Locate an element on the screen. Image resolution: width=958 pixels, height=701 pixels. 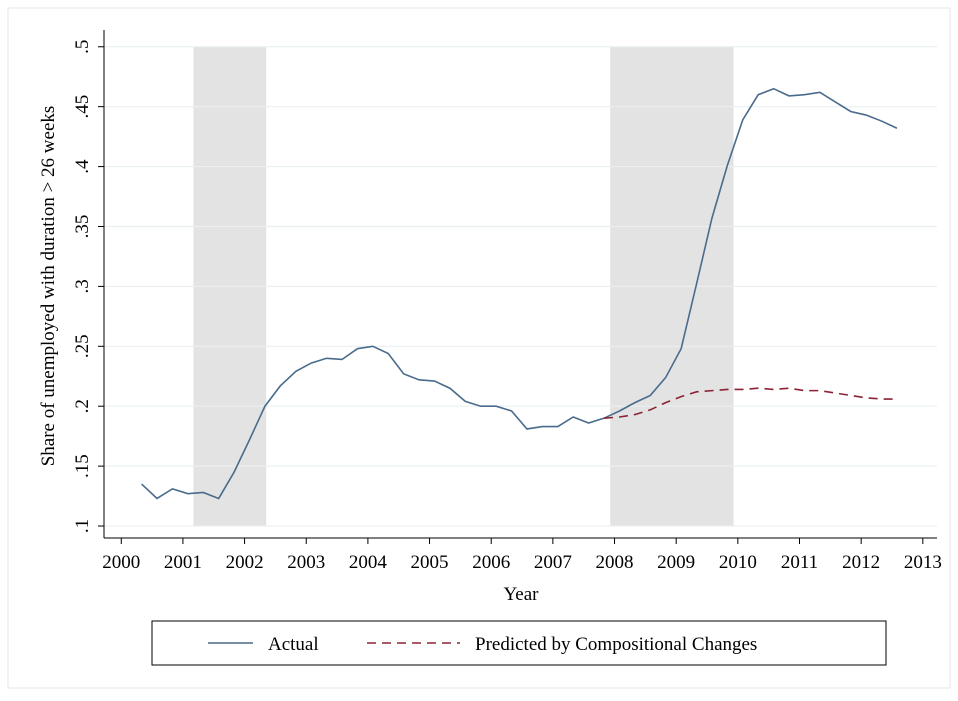
y-tick-label: .45 is located at coordinates (82, 107).